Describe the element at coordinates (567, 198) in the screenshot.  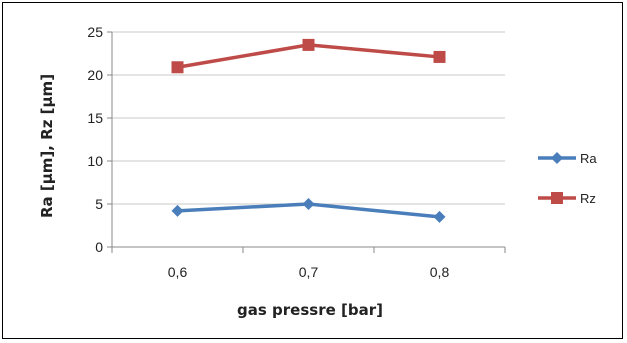
I see `legend-item-rz: Rz` at that location.